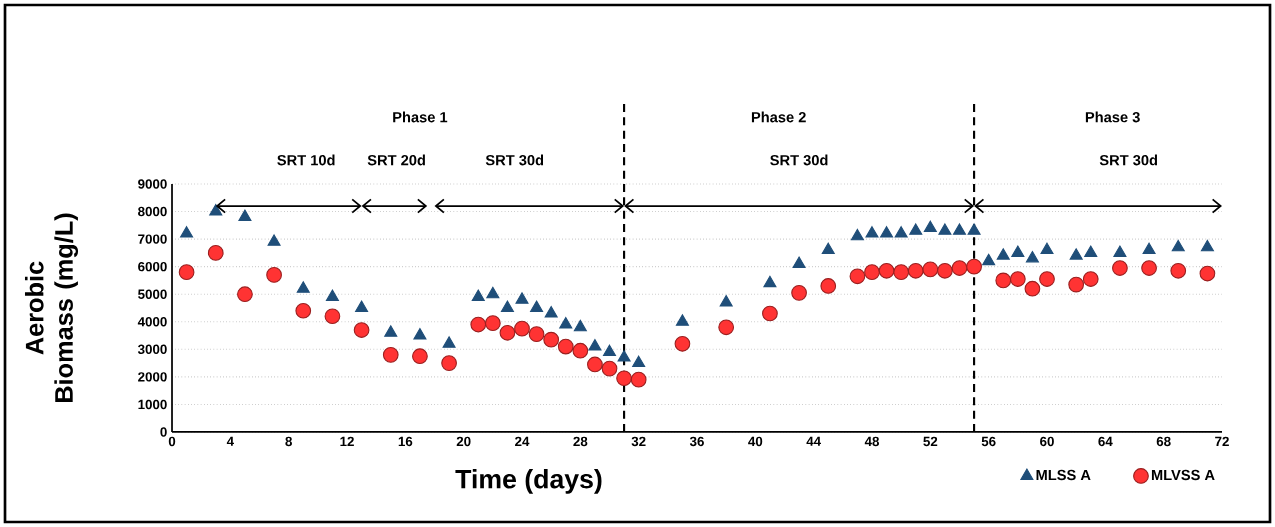 This screenshot has width=1275, height=527. Describe the element at coordinates (930, 441) in the screenshot. I see `x-tick-label: 52` at that location.